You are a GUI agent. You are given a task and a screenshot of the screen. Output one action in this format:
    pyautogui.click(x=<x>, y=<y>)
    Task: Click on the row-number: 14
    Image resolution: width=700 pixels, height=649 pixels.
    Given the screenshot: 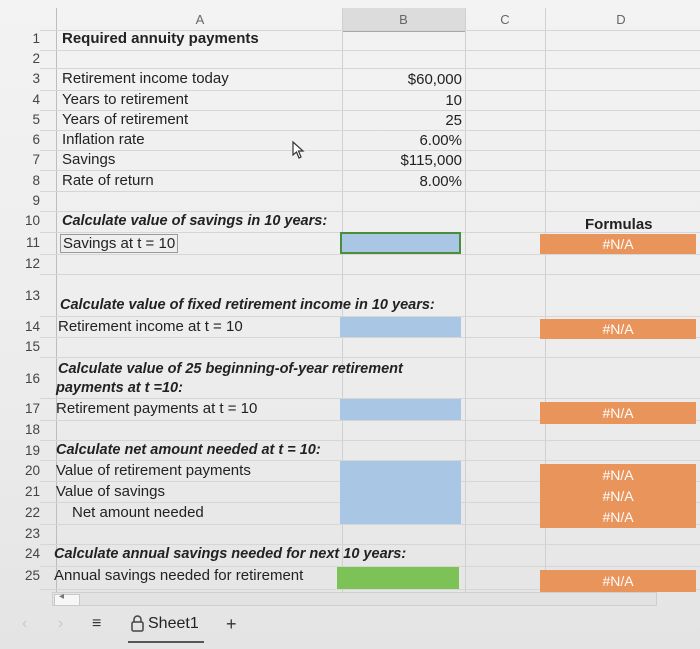 What is the action you would take?
    pyautogui.click(x=32, y=326)
    